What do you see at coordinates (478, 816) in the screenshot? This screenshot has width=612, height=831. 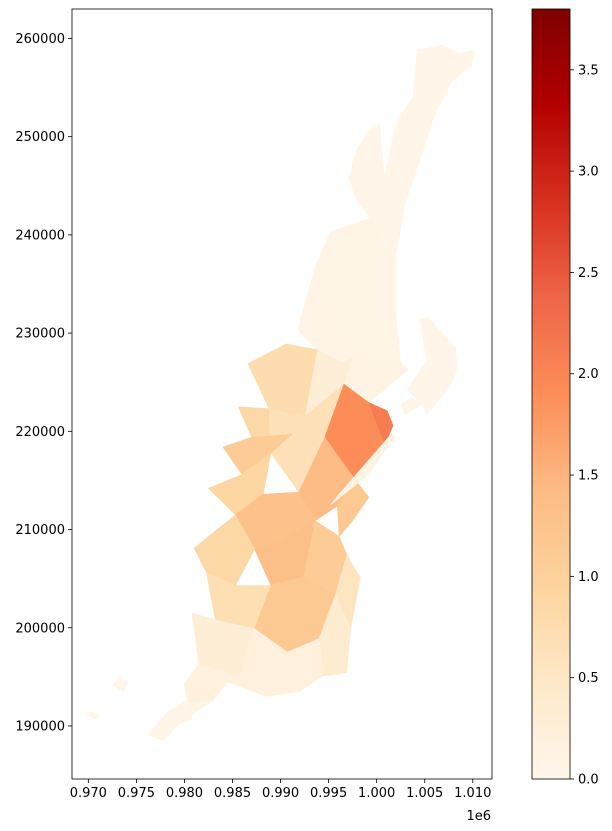 I see `x-offset-label: 1e6` at bounding box center [478, 816].